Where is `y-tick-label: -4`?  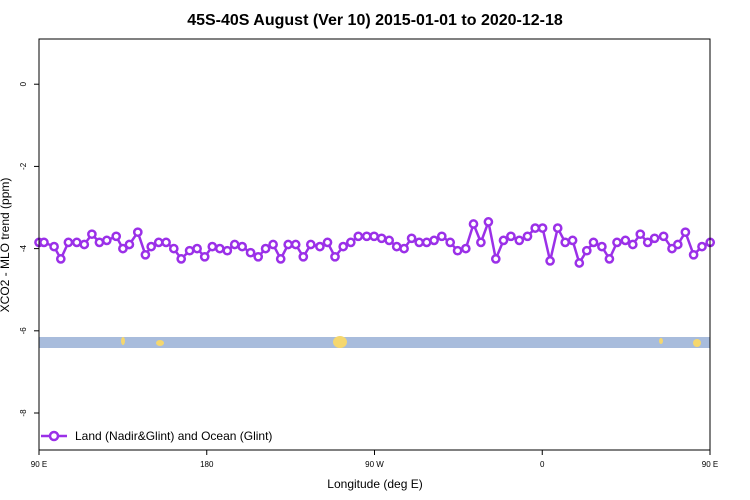 y-tick-label: -4 is located at coordinates (23, 248).